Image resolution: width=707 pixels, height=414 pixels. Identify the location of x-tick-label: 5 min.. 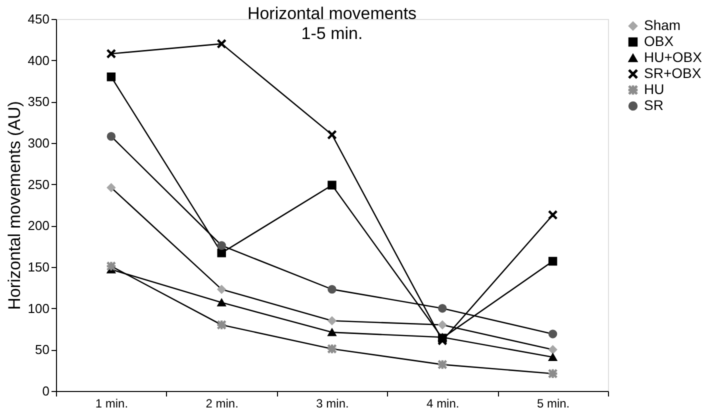
(553, 403).